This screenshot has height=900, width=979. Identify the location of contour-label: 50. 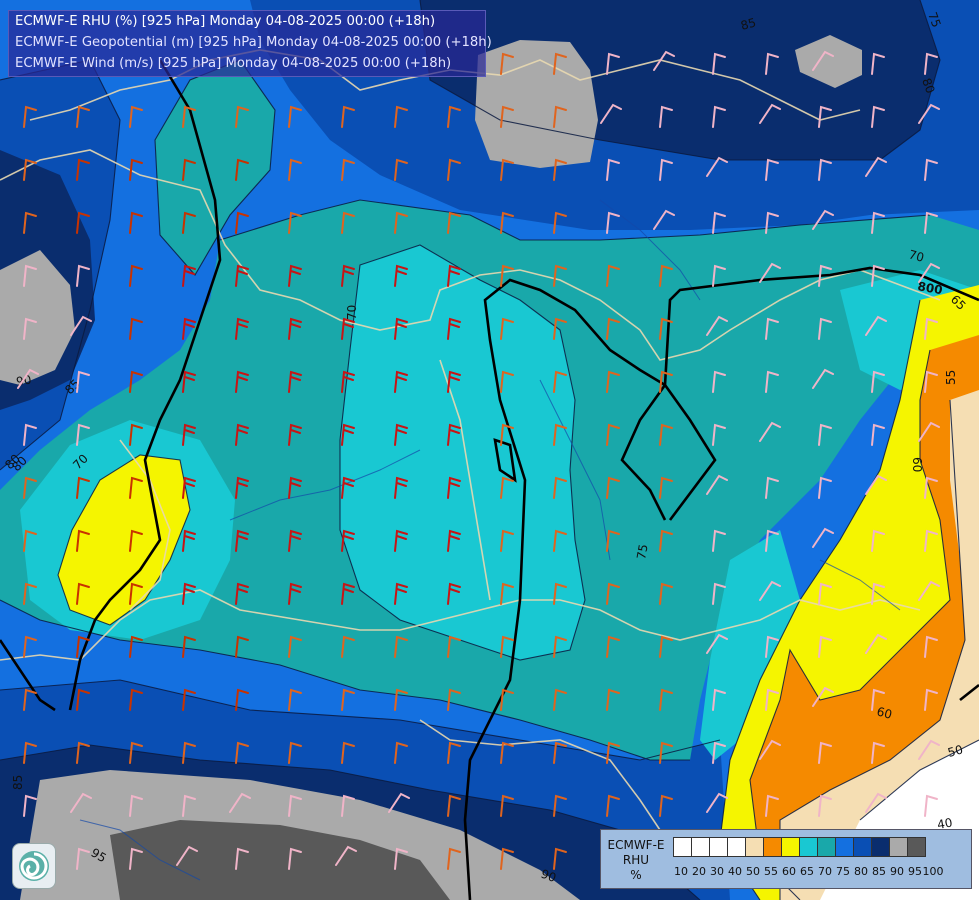
(955, 750).